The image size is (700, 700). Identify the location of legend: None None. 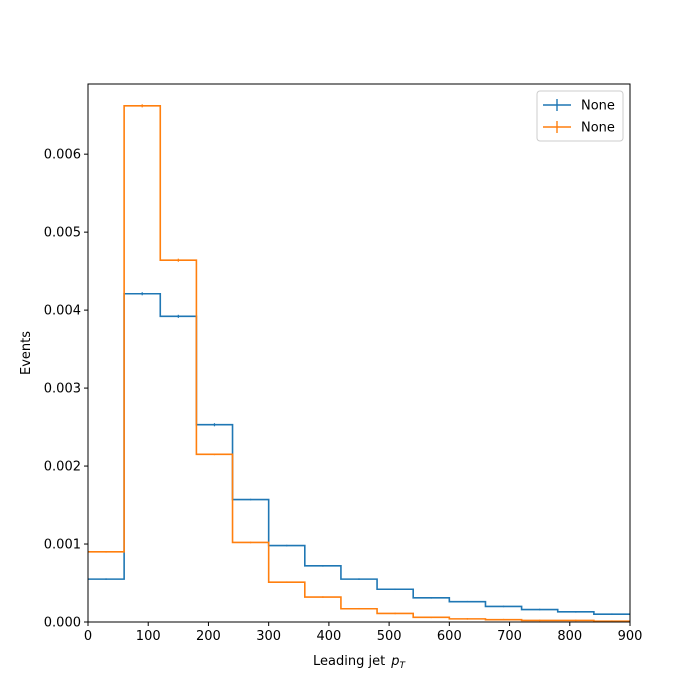
(580, 116).